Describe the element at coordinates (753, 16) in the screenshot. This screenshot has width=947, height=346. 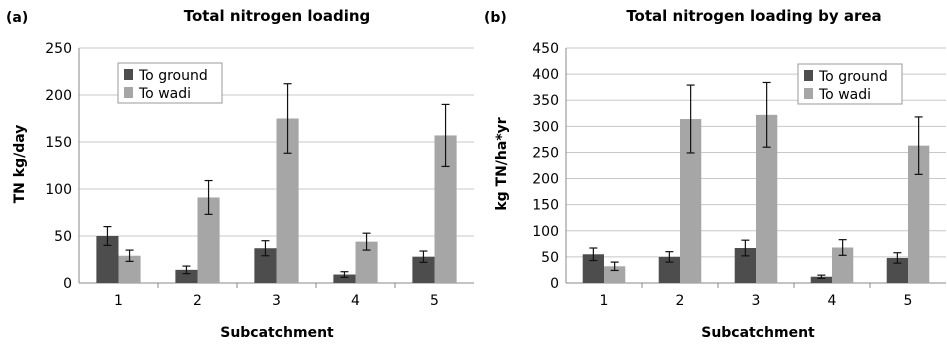
I see `chart-title: Total nitrogen loading by area` at that location.